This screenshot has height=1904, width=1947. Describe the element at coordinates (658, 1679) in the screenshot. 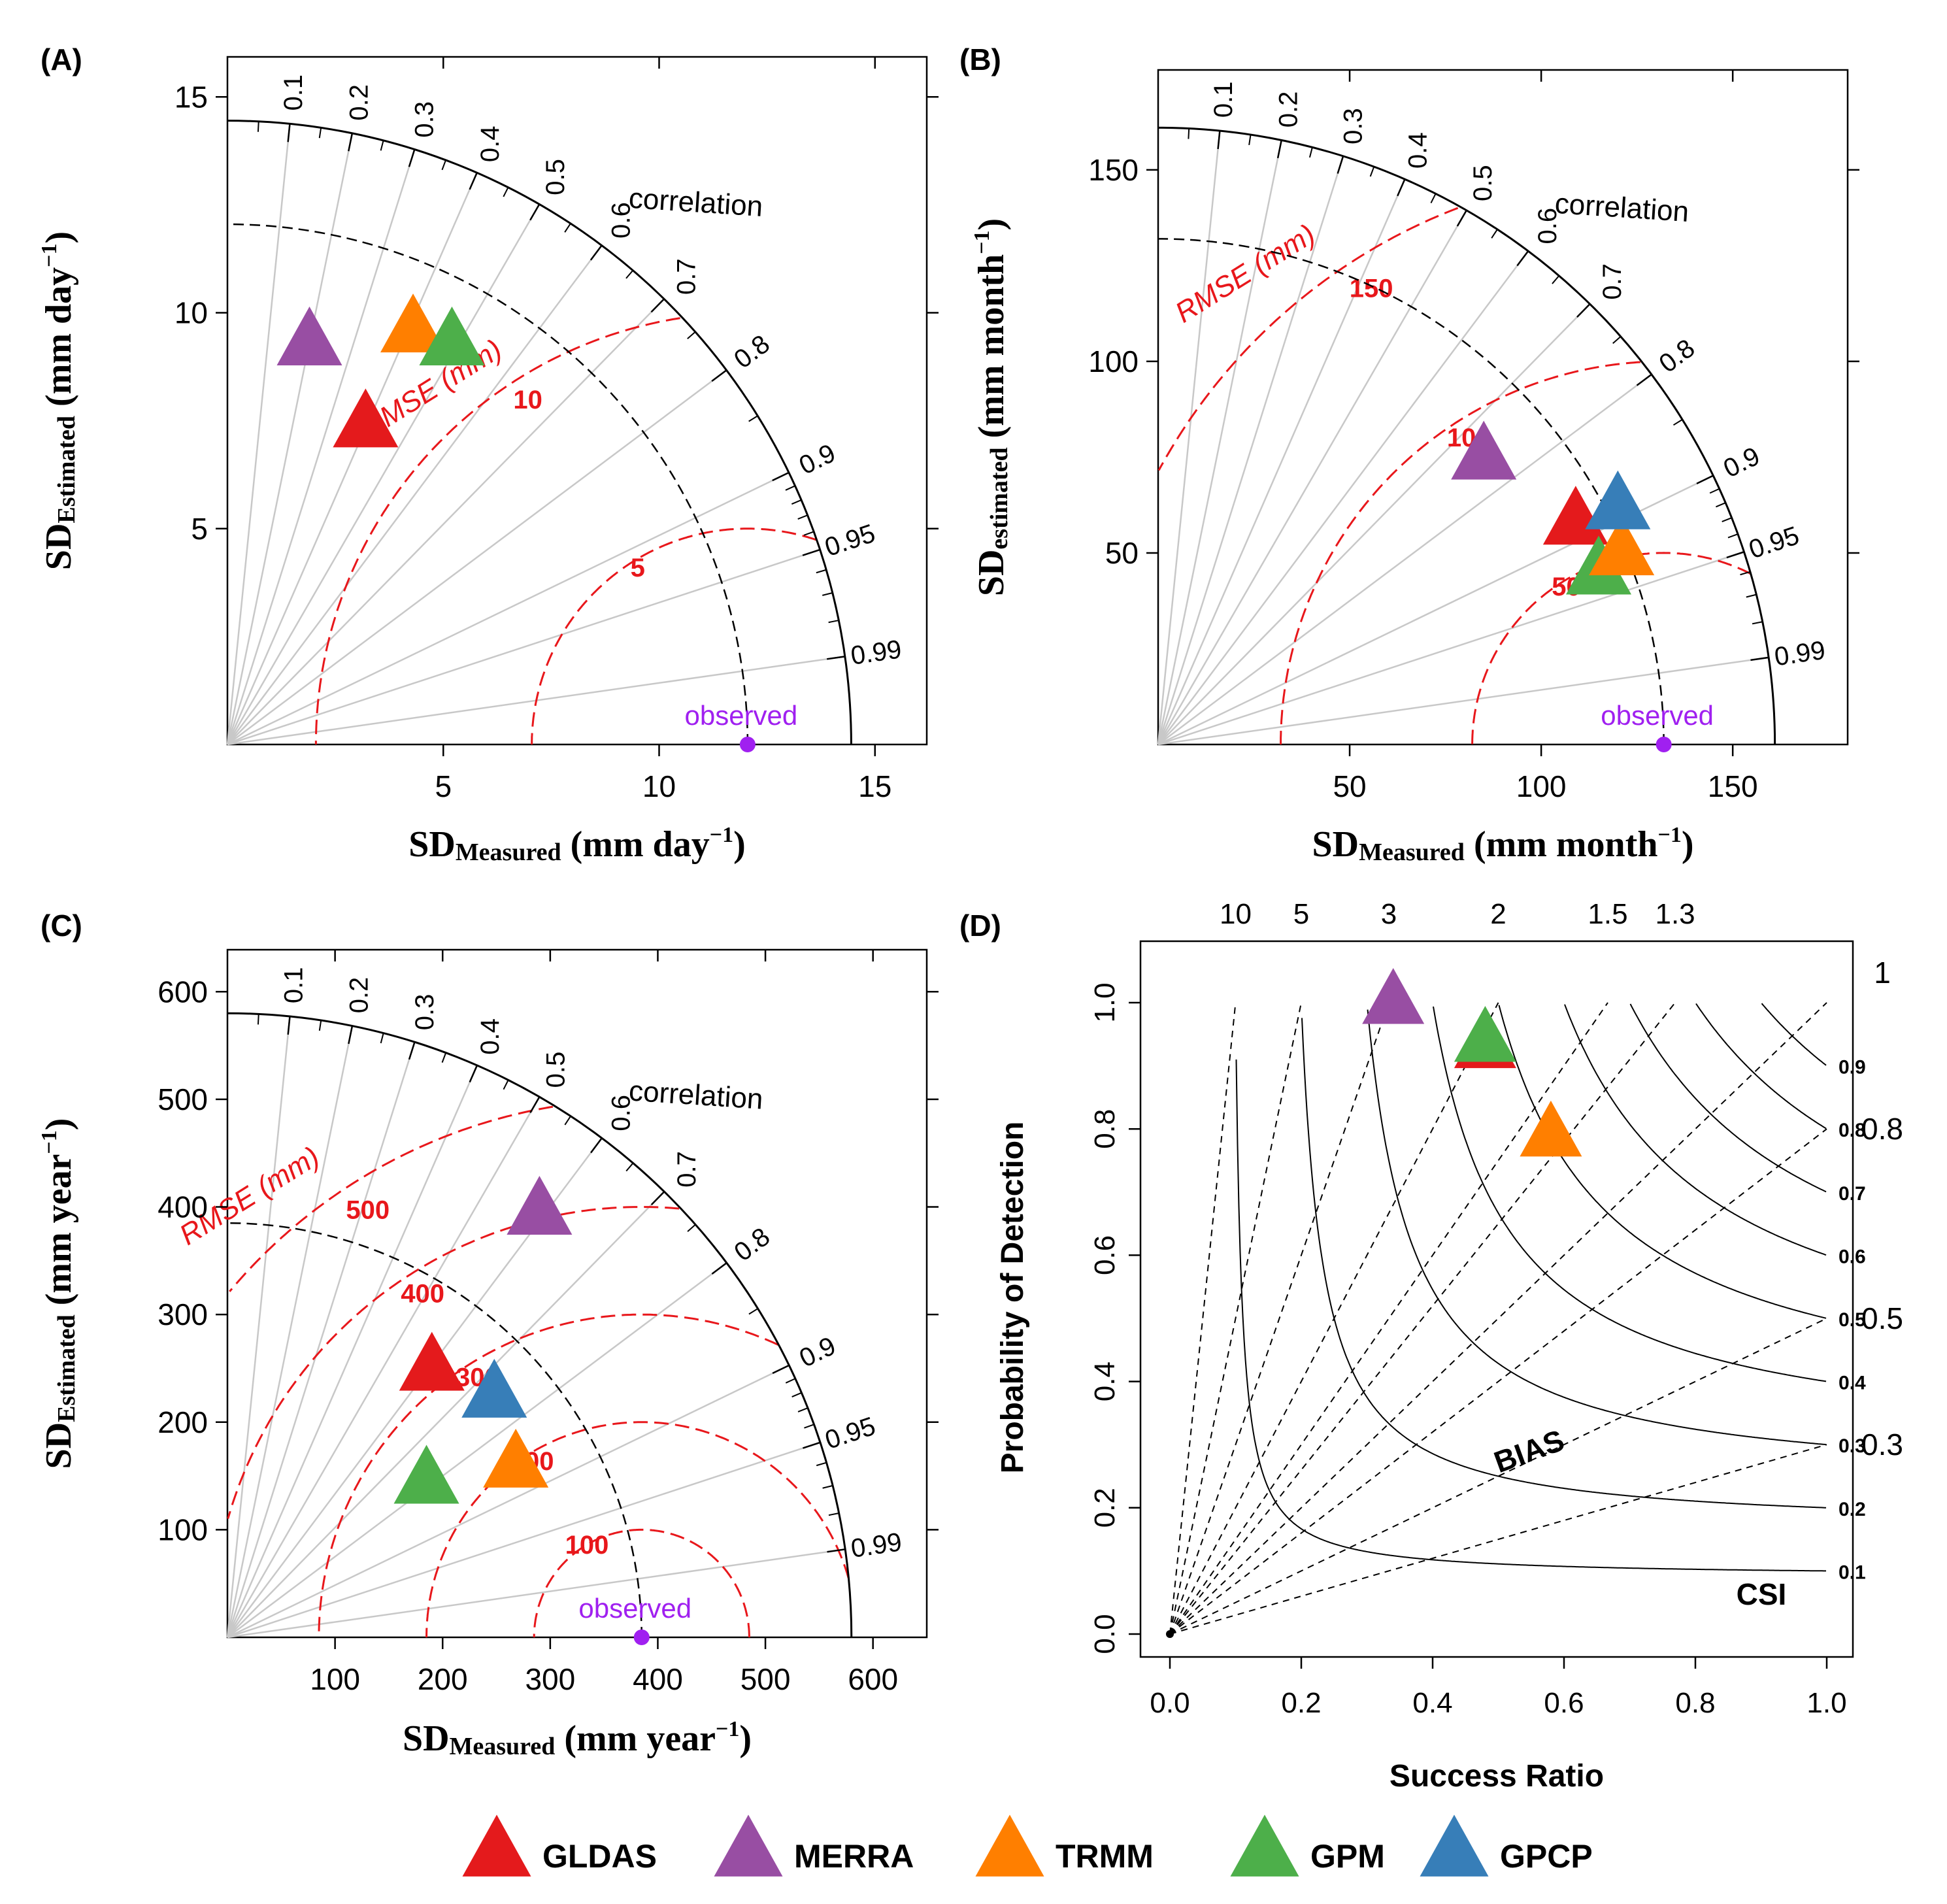

I see `x-tick-label: 400` at that location.